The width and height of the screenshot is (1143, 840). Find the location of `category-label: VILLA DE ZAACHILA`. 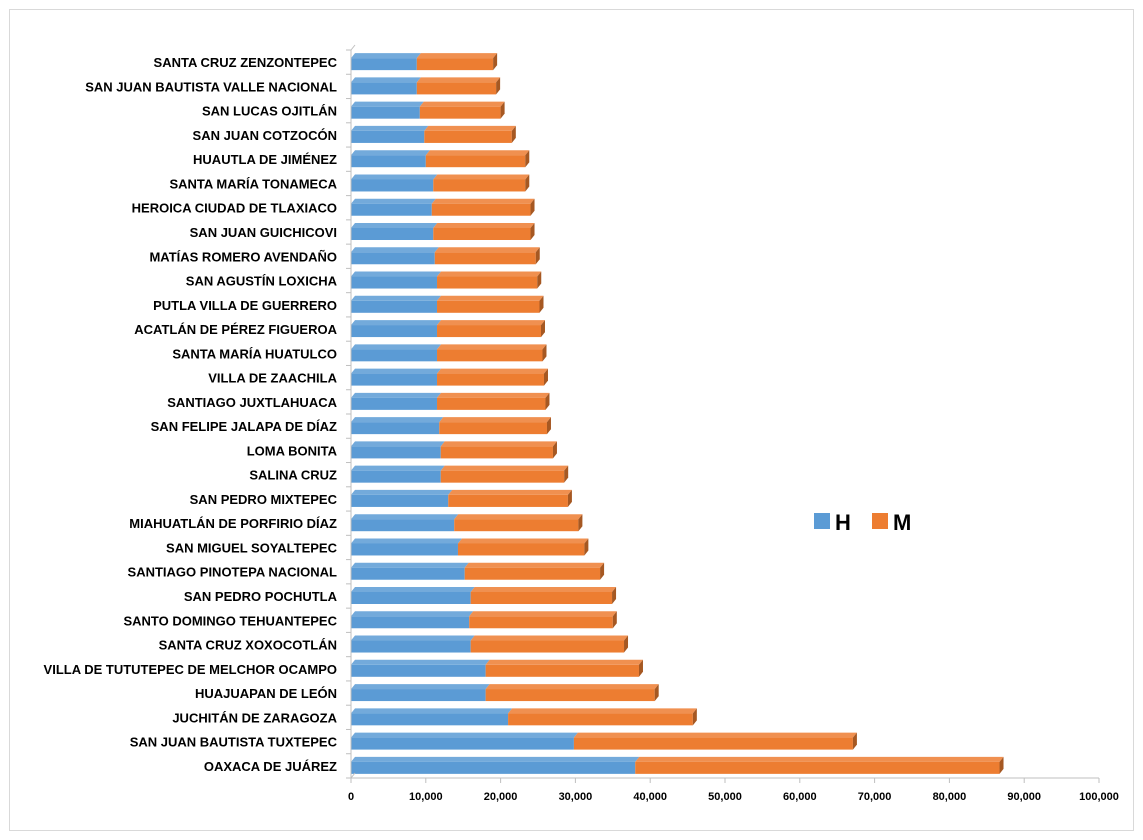

category-label: VILLA DE ZAACHILA is located at coordinates (272, 378).